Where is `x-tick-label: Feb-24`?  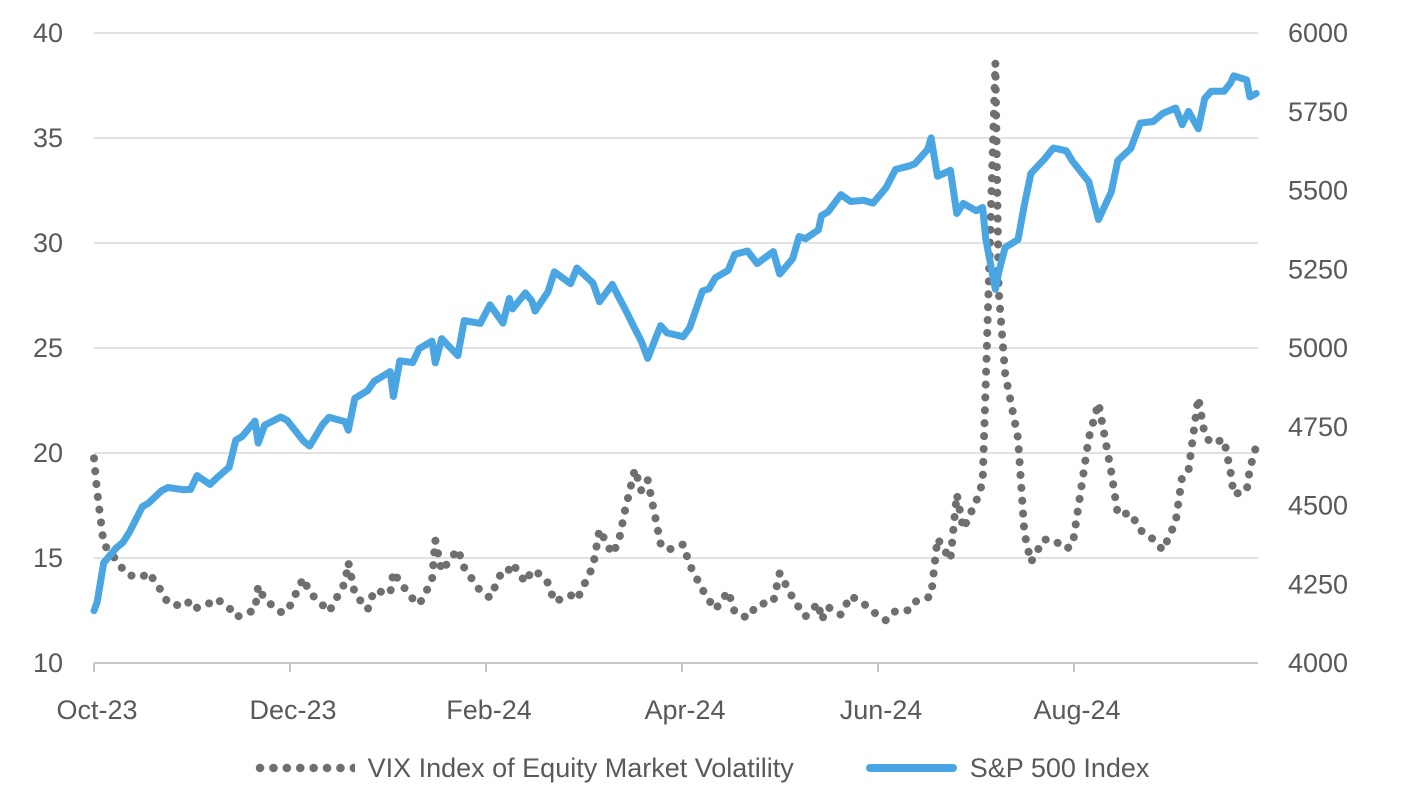 x-tick-label: Feb-24 is located at coordinates (489, 710).